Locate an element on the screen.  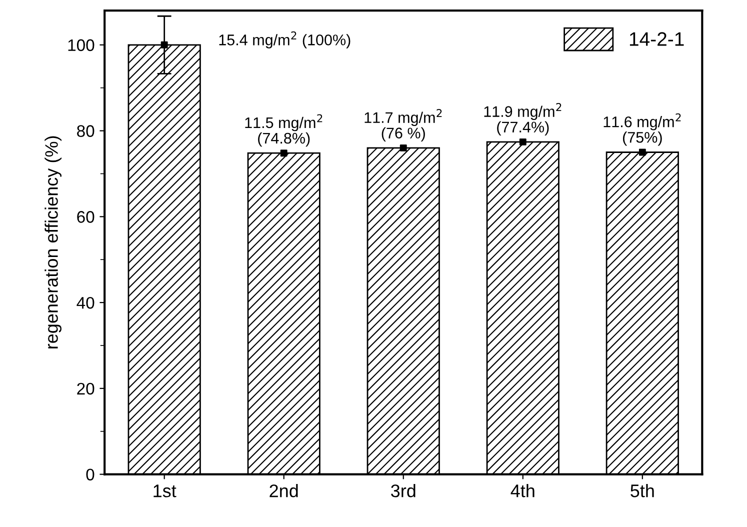
y-tick-label: 40 is located at coordinates (85, 302).